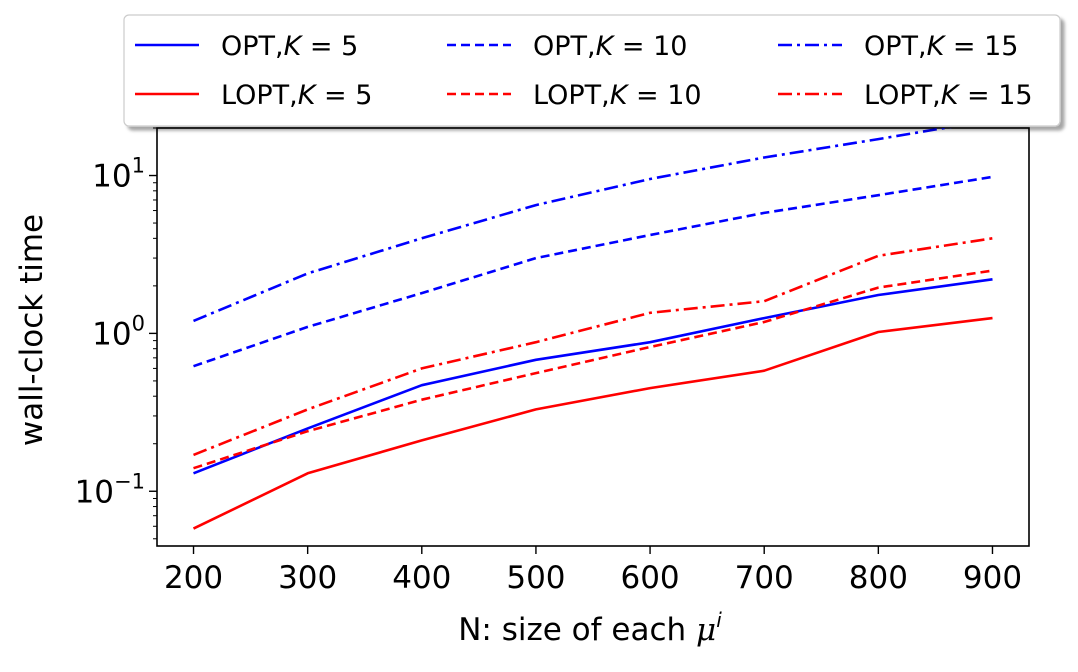 Image resolution: width=1078 pixels, height=672 pixels. I want to click on x-tick-label: 300, so click(307, 578).